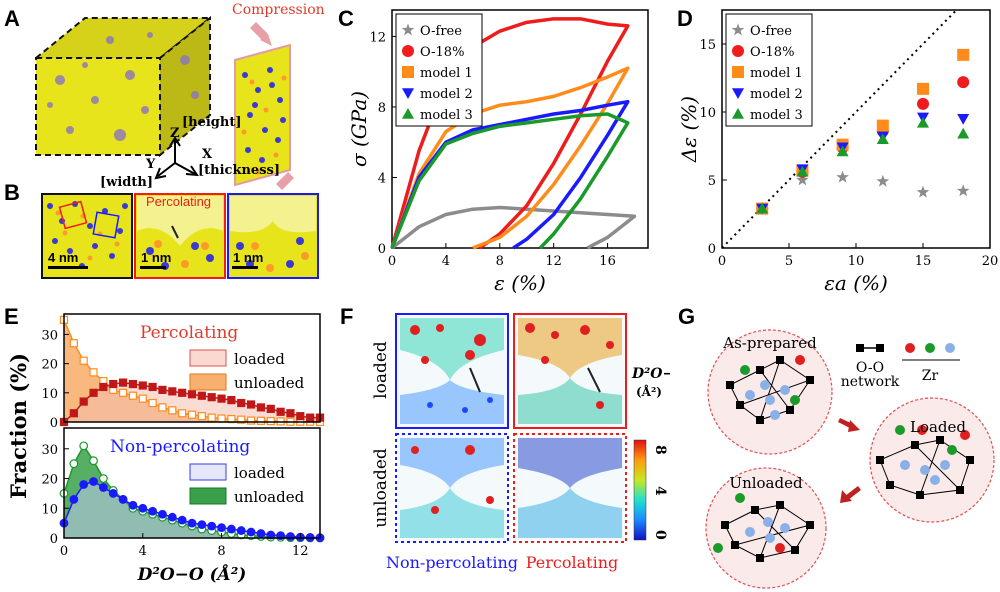  I want to click on f-loaded-label: loaded, so click(381, 370).